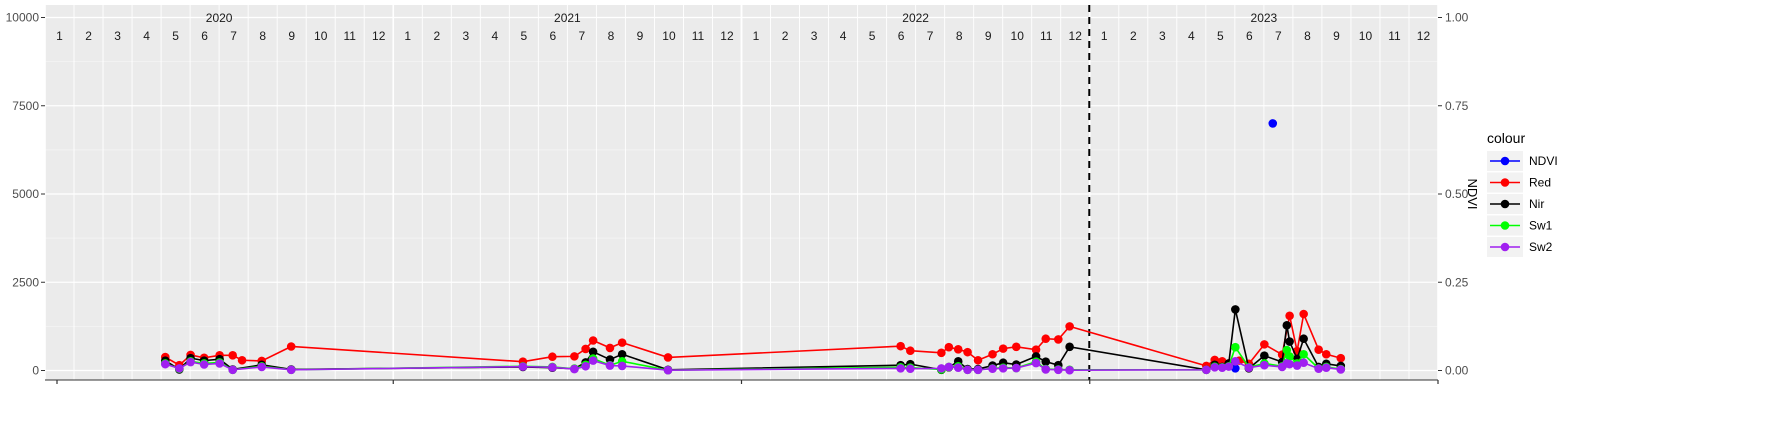 The image size is (1773, 442). Describe the element at coordinates (1543, 161) in the screenshot. I see `legend-label: NDVI` at that location.